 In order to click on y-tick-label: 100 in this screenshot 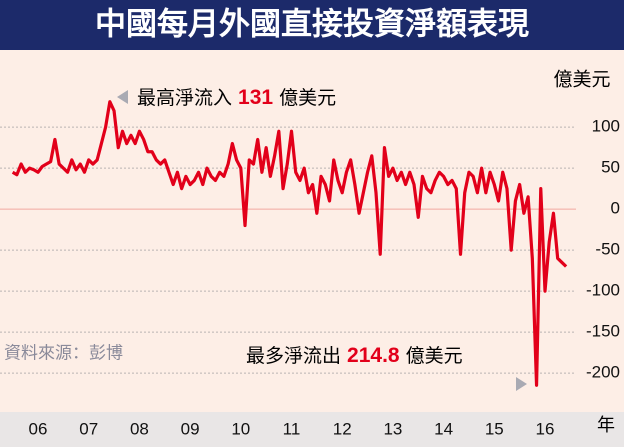, I will do `click(606, 126)`.